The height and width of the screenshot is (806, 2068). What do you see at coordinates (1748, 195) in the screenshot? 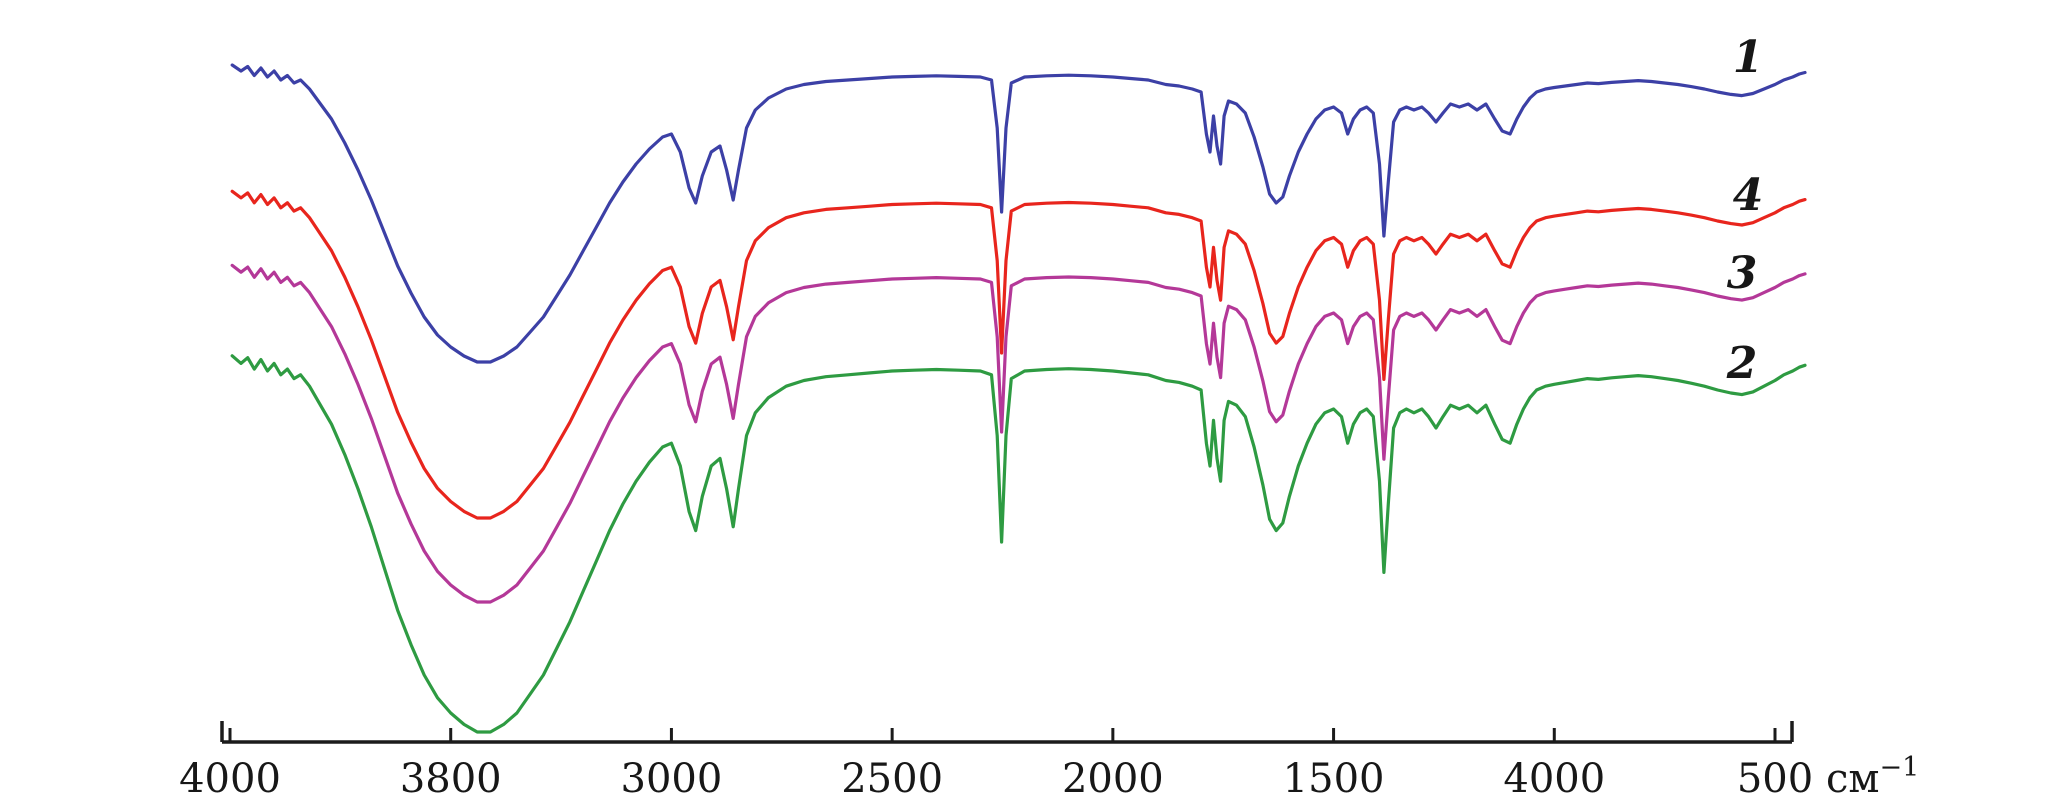
I see `curve-label-4: 4` at bounding box center [1748, 195].